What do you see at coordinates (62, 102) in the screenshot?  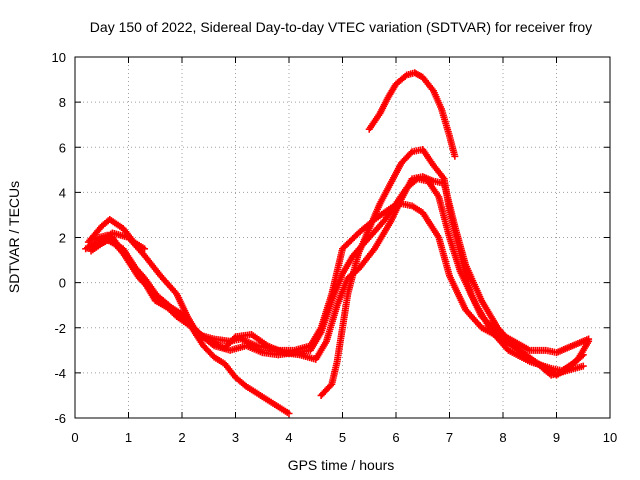 I see `y-tick-label: 8` at bounding box center [62, 102].